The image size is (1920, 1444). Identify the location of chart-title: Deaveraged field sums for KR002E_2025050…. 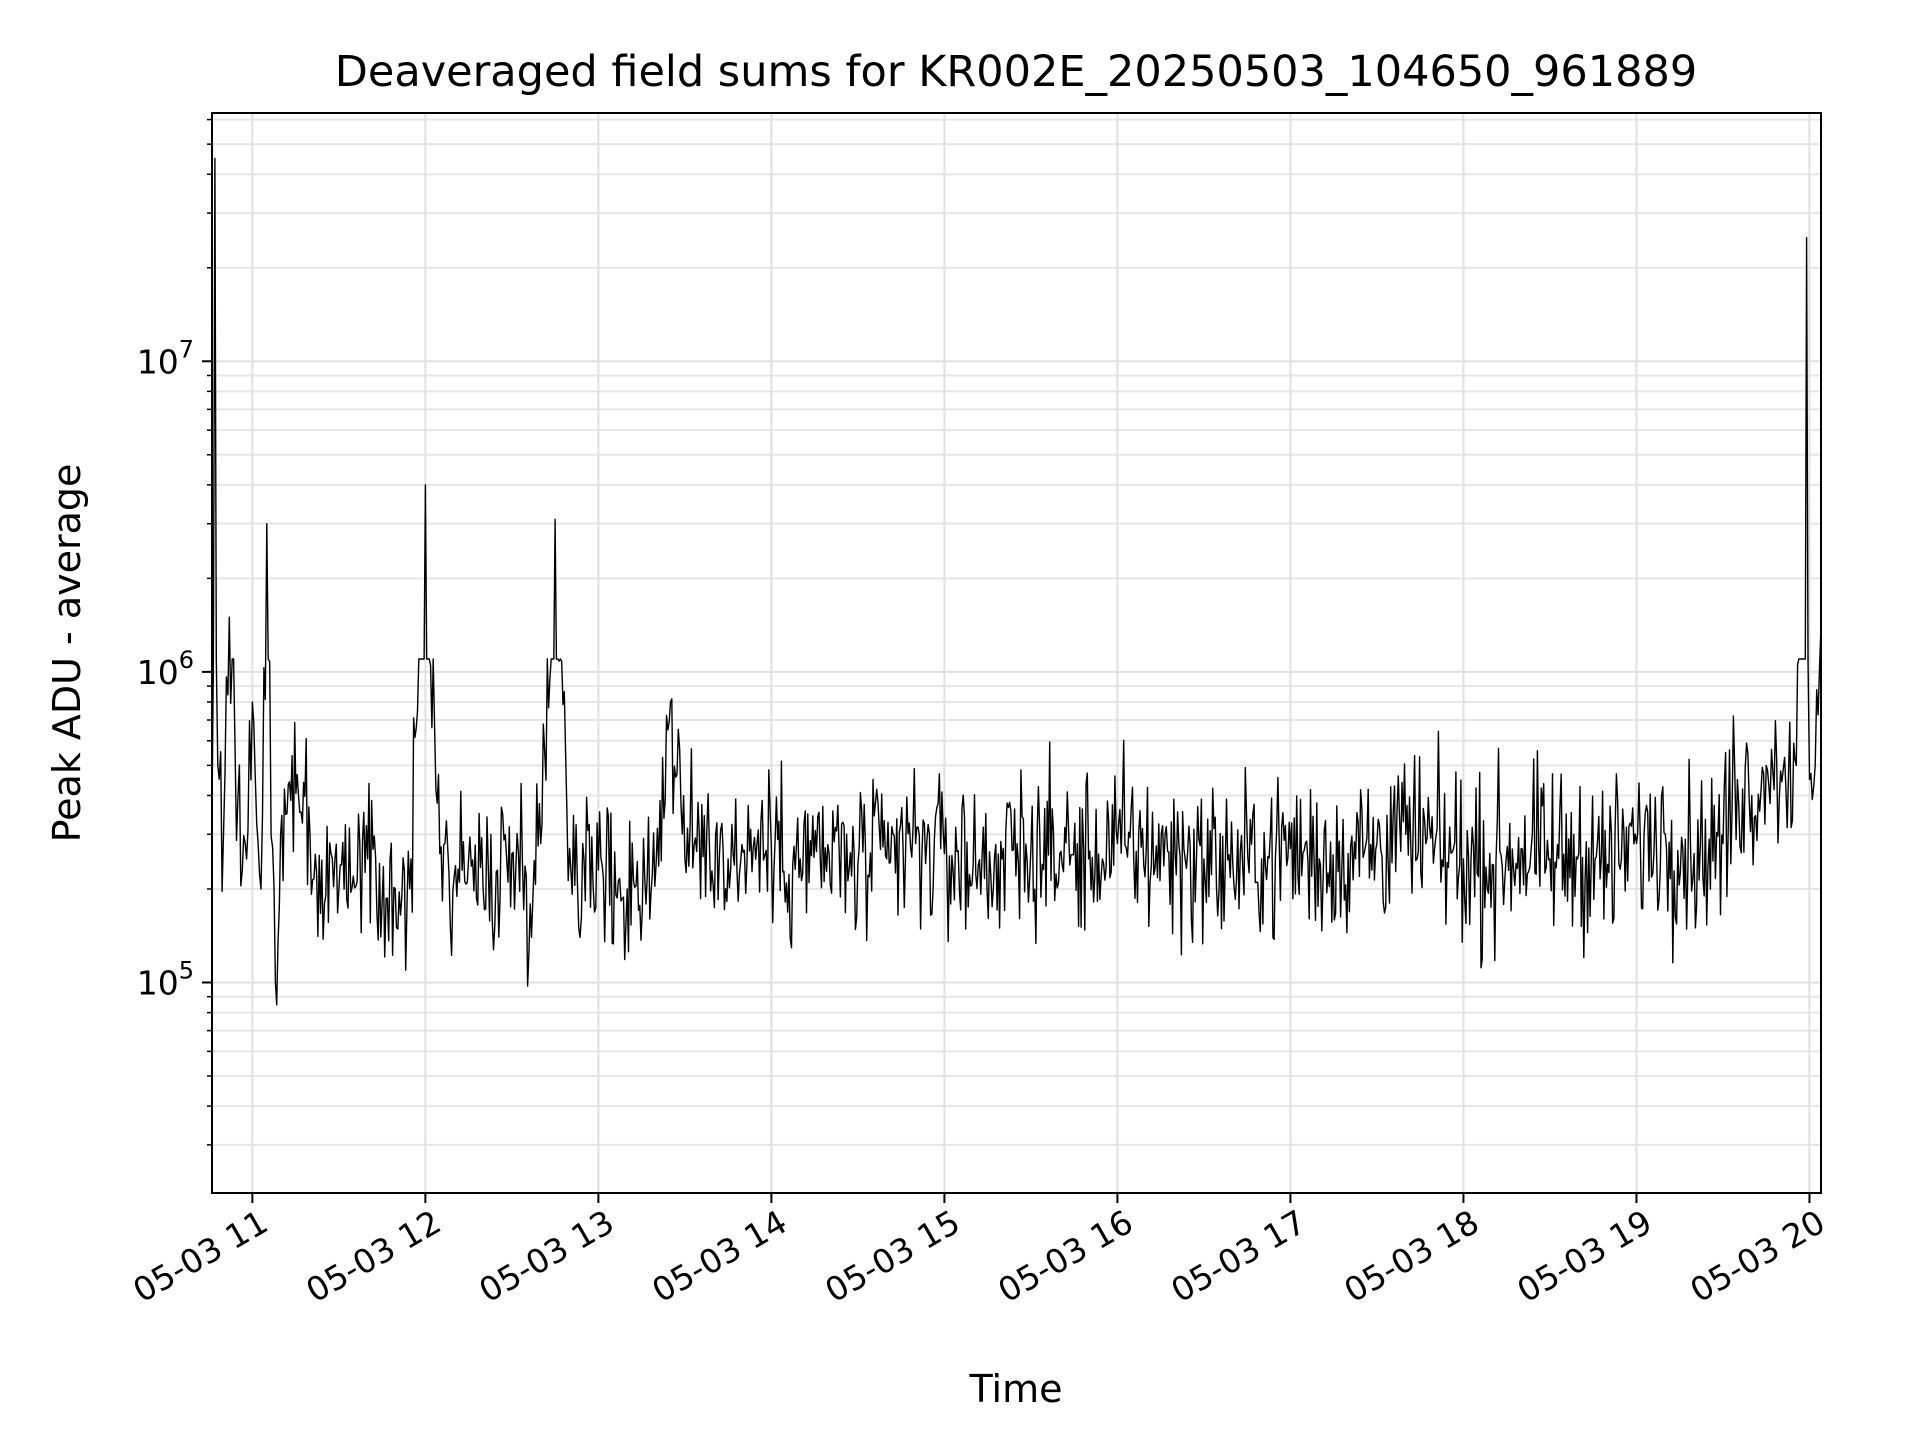
(1016, 72).